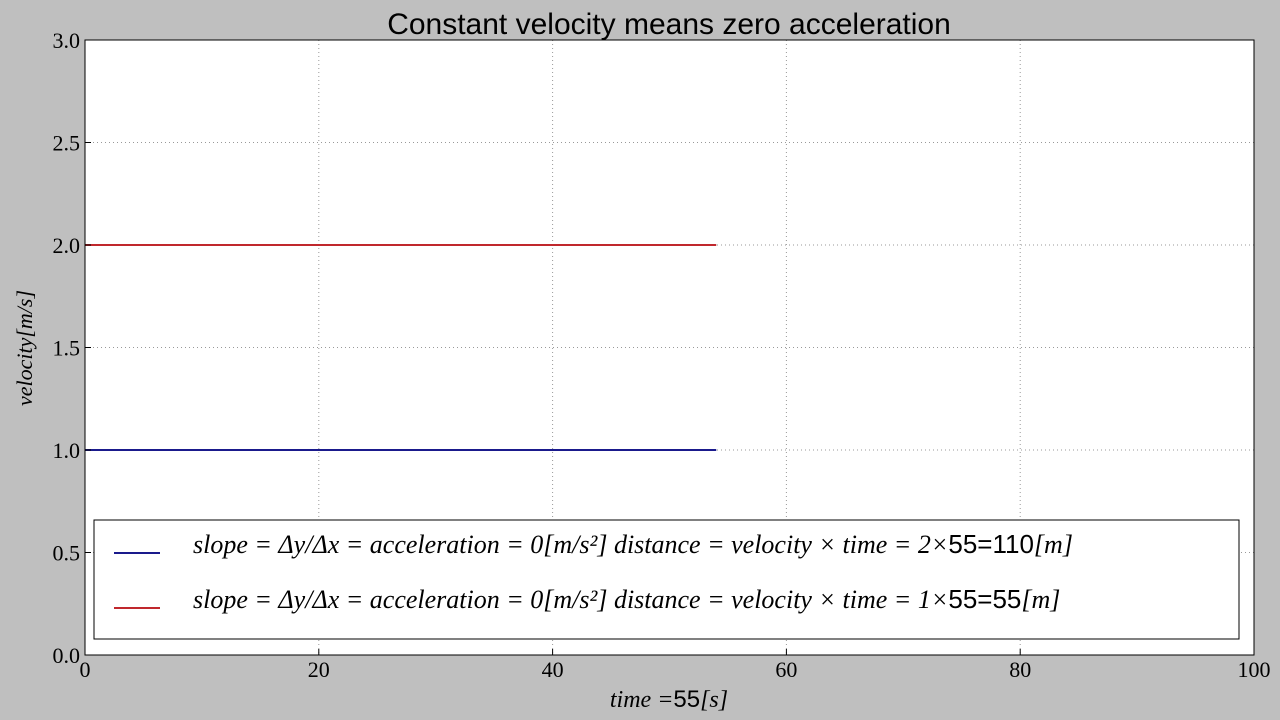 The height and width of the screenshot is (720, 1280). I want to click on x-label-value: 55, so click(686, 699).